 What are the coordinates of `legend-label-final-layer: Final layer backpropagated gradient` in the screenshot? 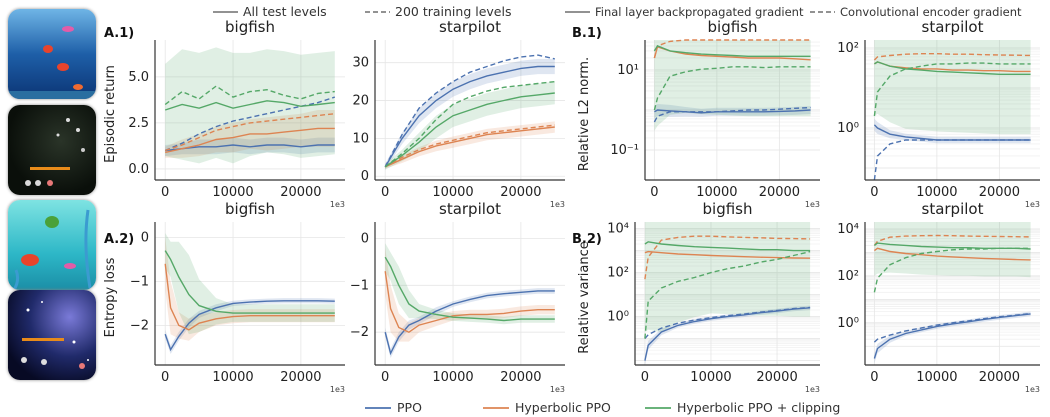 It's located at (699, 12).